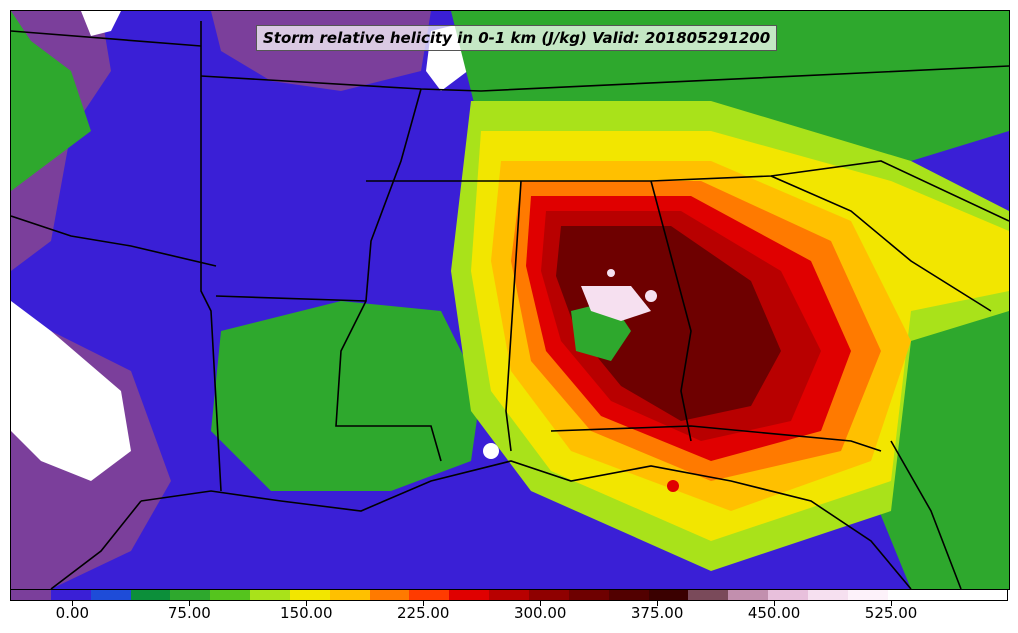  What do you see at coordinates (774, 613) in the screenshot?
I see `colorbar-tick-label: 450.00` at bounding box center [774, 613].